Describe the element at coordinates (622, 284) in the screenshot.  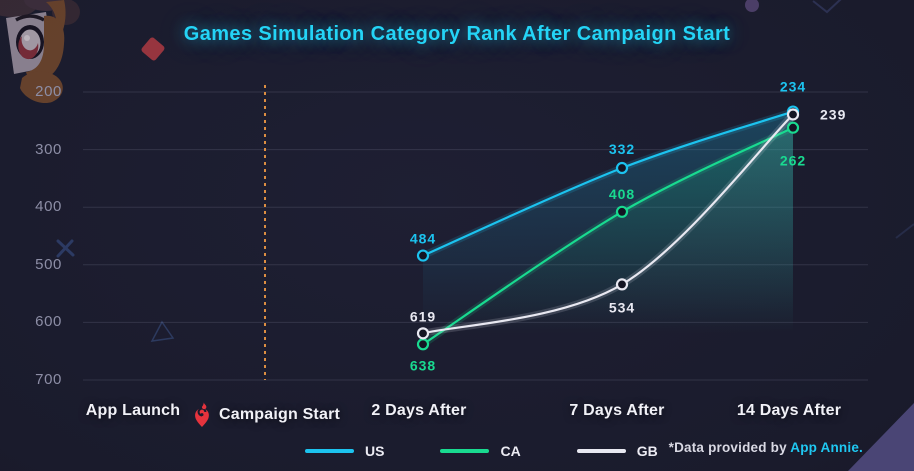
I see `gb-data-point-7-days-after` at that location.